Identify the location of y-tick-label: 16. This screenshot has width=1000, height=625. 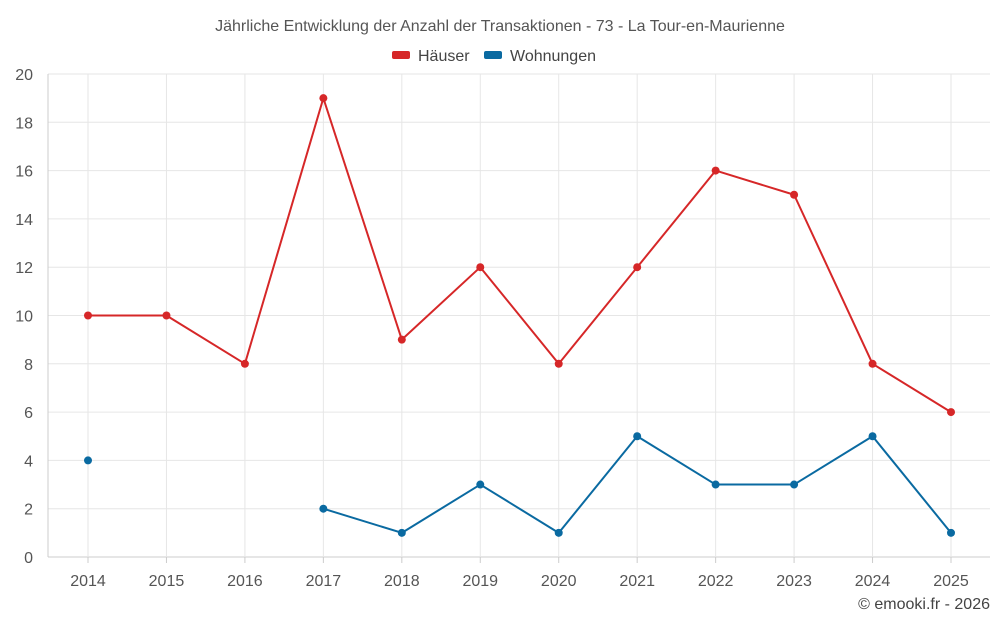
(24, 172).